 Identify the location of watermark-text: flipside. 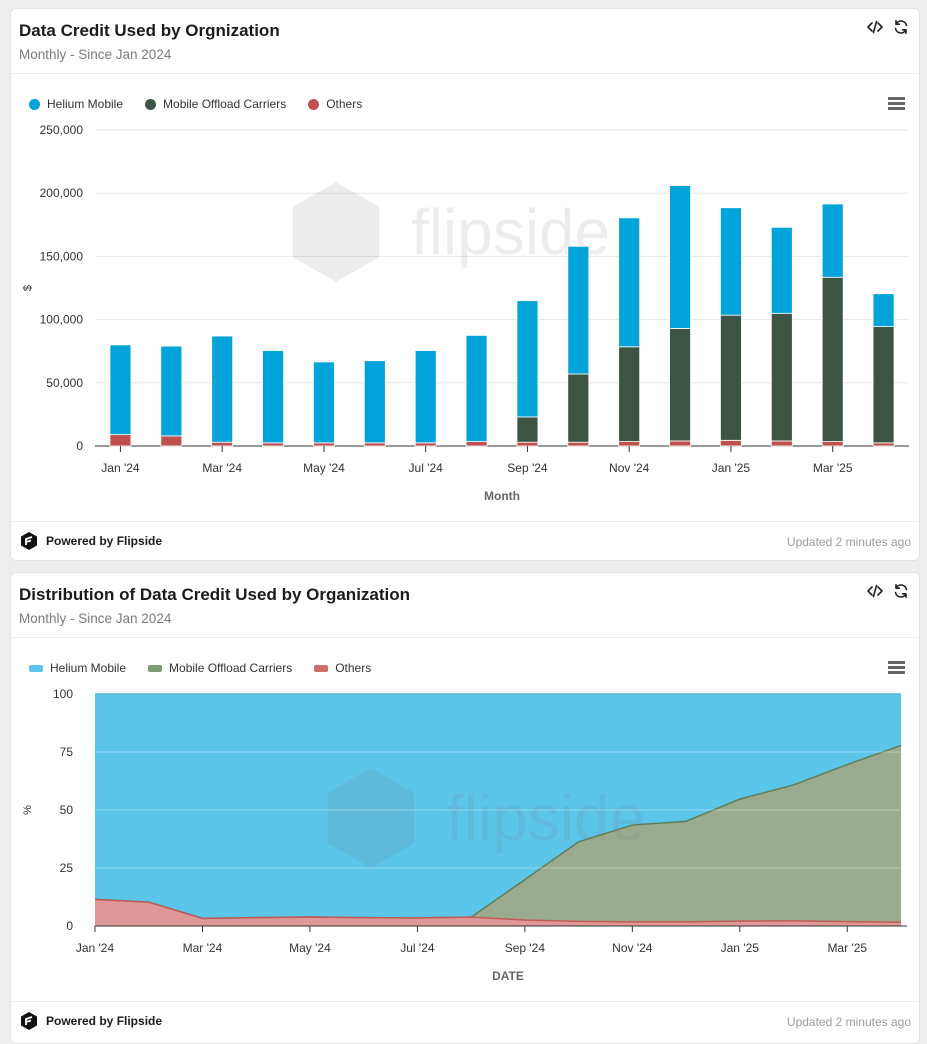
(545, 818).